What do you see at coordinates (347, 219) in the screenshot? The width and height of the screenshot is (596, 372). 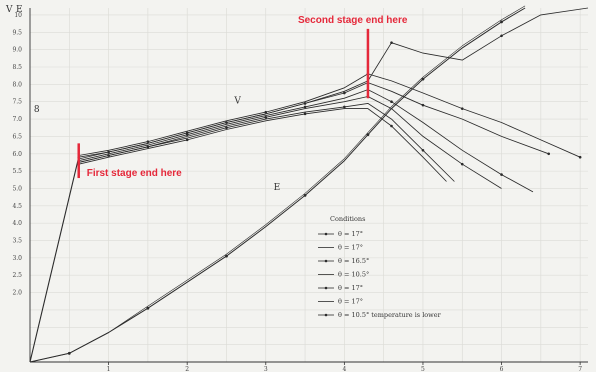 I see `legend-title: Conditions` at bounding box center [347, 219].